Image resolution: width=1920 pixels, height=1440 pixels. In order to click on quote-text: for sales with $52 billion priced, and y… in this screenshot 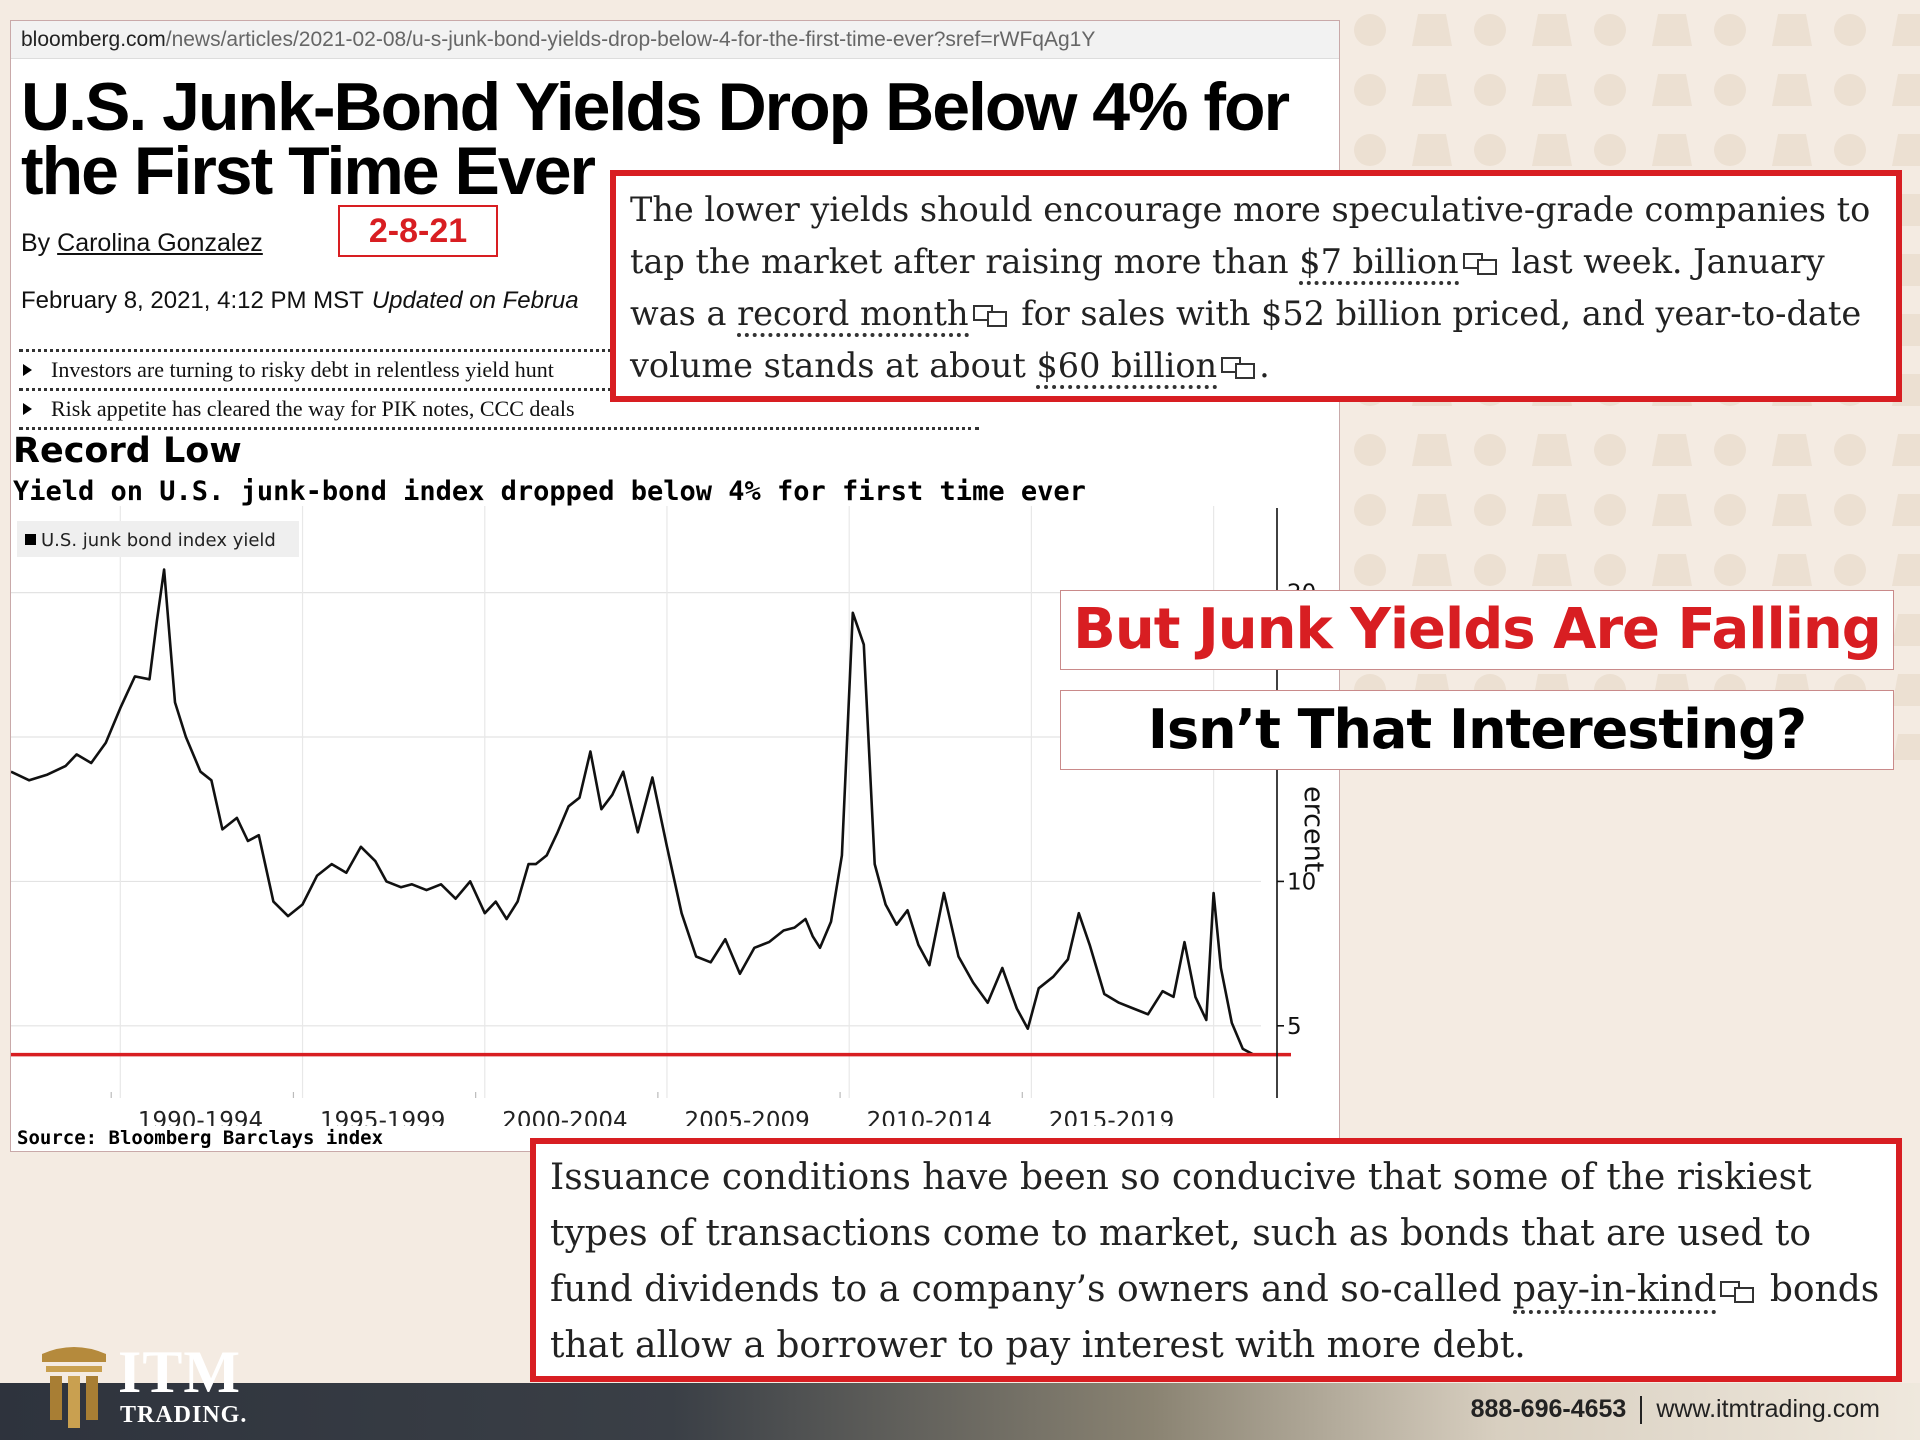, I will do `click(1246, 339)`.